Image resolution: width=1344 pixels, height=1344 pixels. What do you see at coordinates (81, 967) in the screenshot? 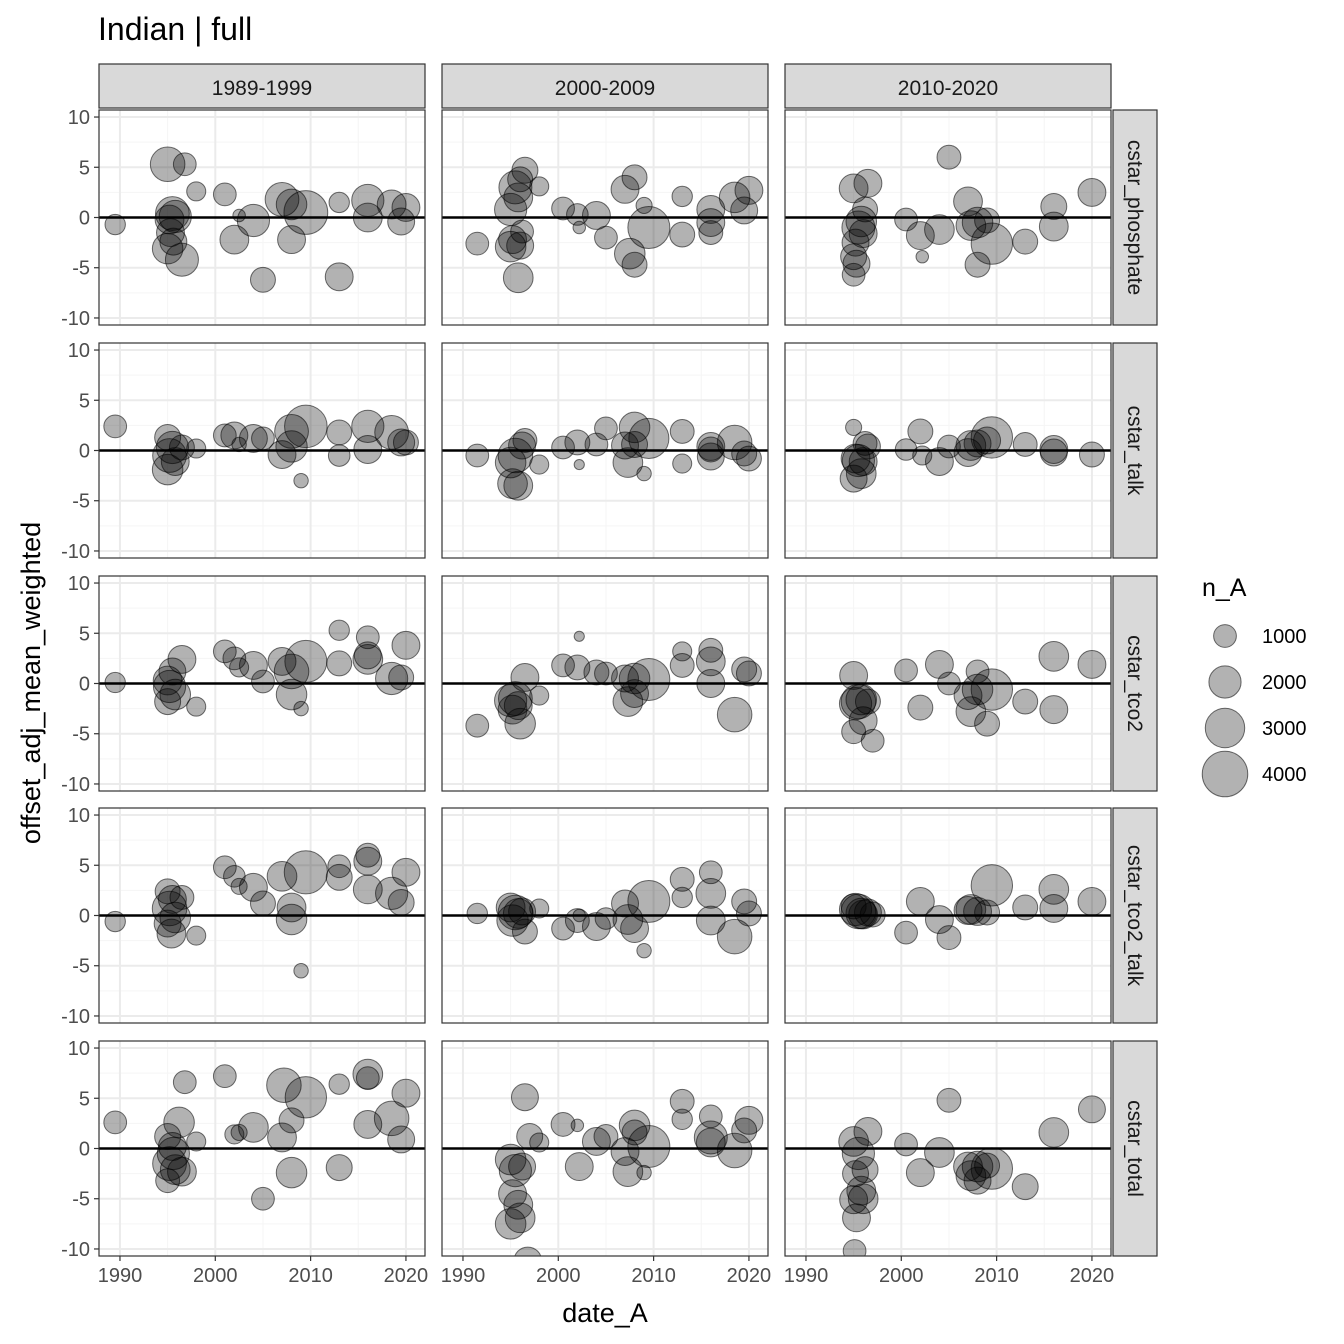
I see `y-tick-label: -5` at bounding box center [81, 967].